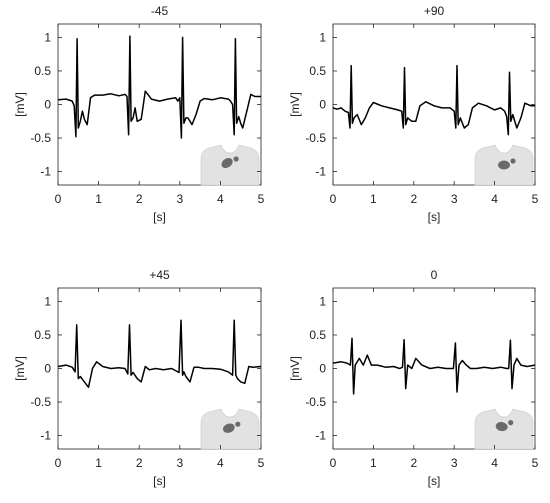  I want to click on chart-title: +45, so click(159, 275).